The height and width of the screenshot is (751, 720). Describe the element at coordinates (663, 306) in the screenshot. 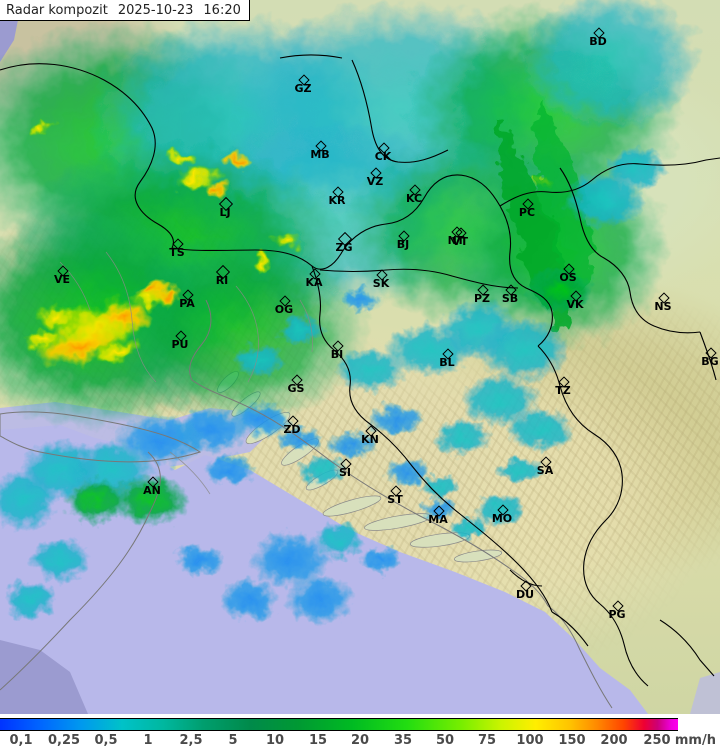

I see `city-label: NS` at that location.